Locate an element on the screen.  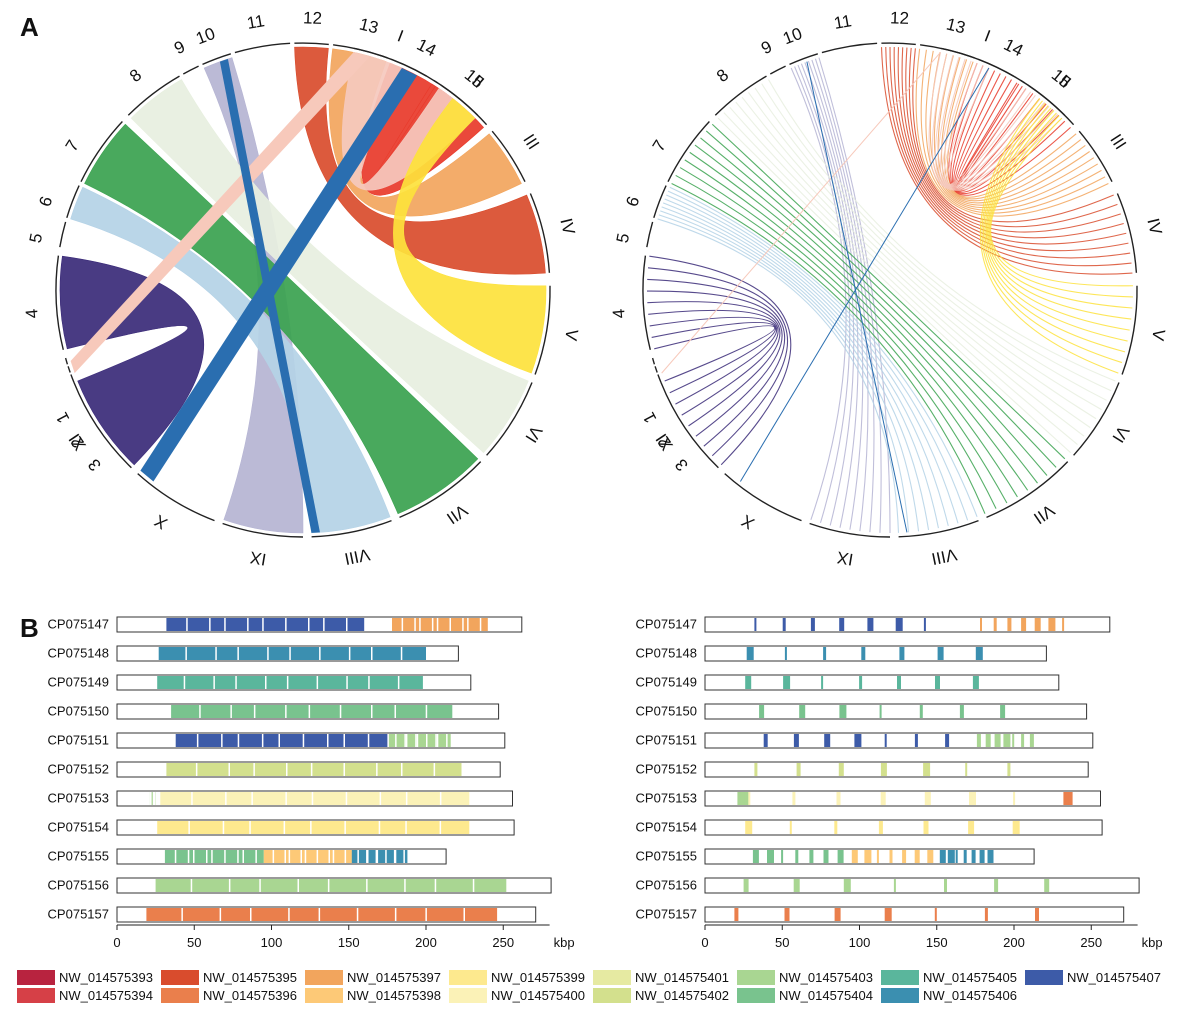
panel-a-letter: A is located at coordinates (29, 27).